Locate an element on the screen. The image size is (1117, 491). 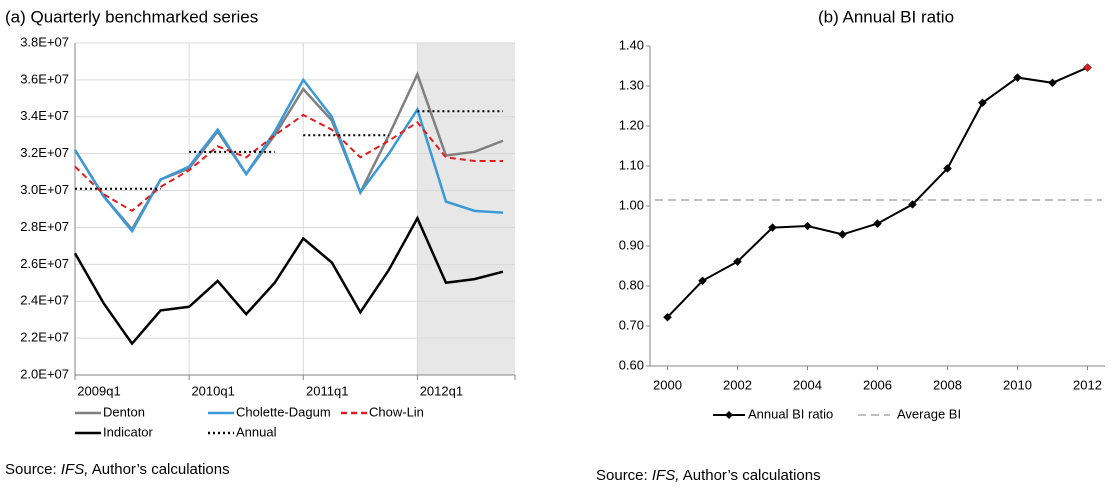
y-tick-label: 2.2E+07 is located at coordinates (44, 337).